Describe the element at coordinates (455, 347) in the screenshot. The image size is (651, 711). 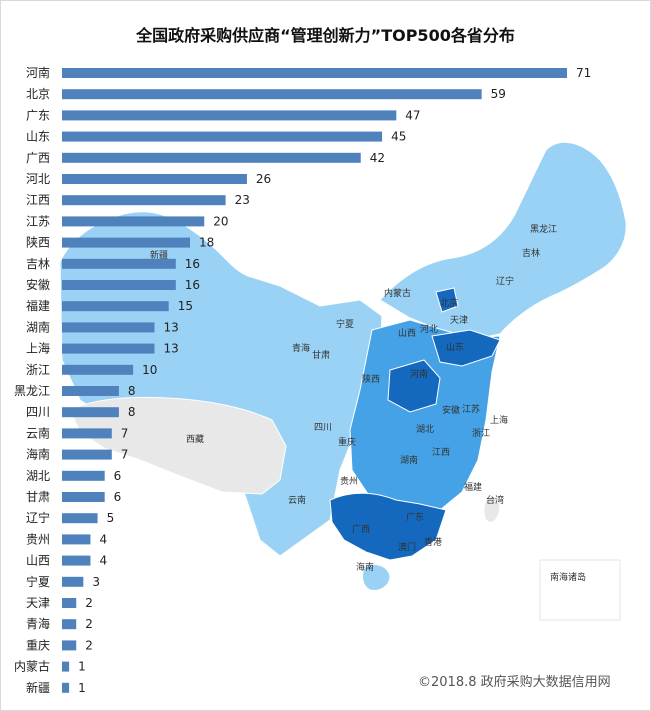
I see `map-province-label: 山东` at that location.